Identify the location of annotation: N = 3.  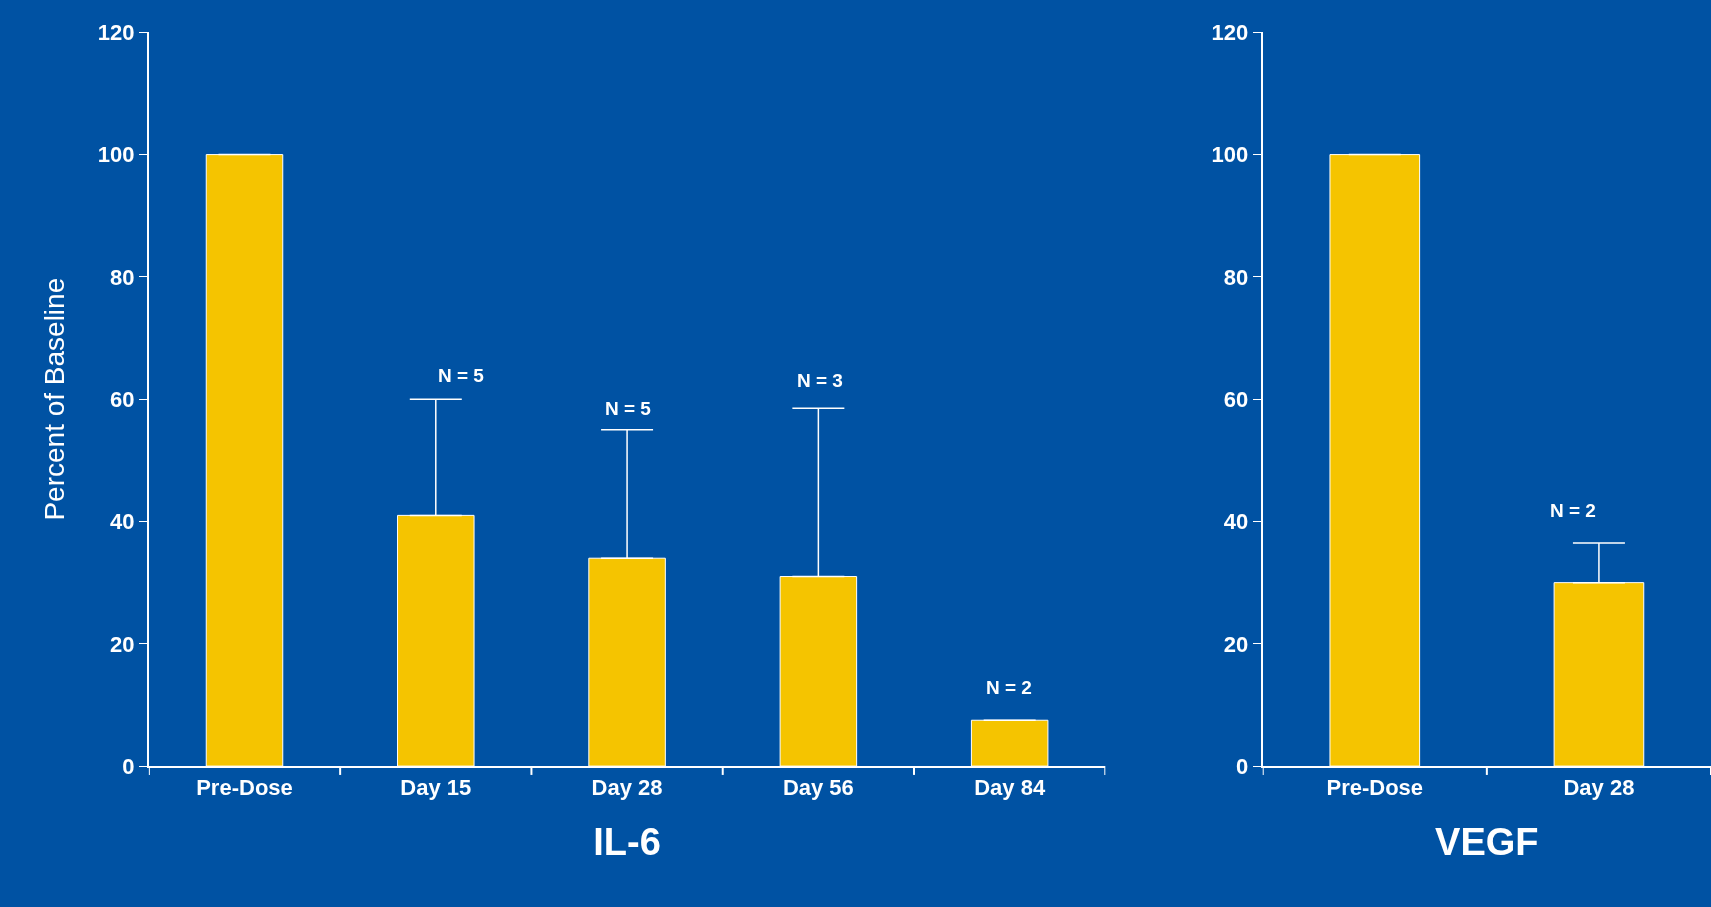
(820, 380).